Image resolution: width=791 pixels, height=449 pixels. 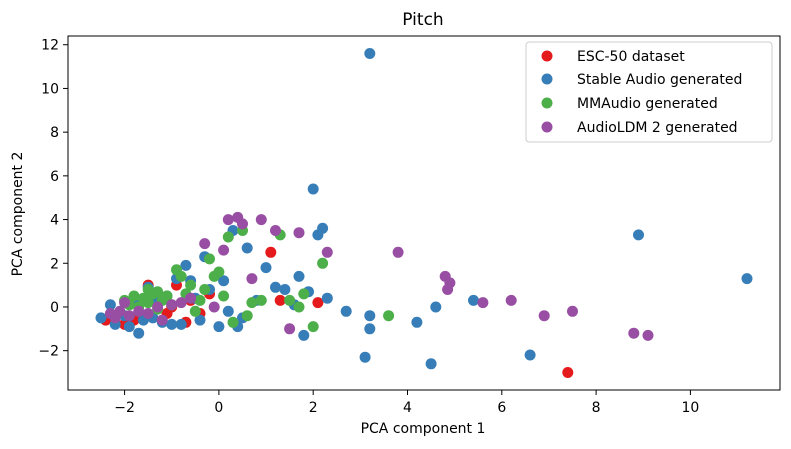 I want to click on legend-label-esc50: ESC-50 dataset, so click(x=631, y=57).